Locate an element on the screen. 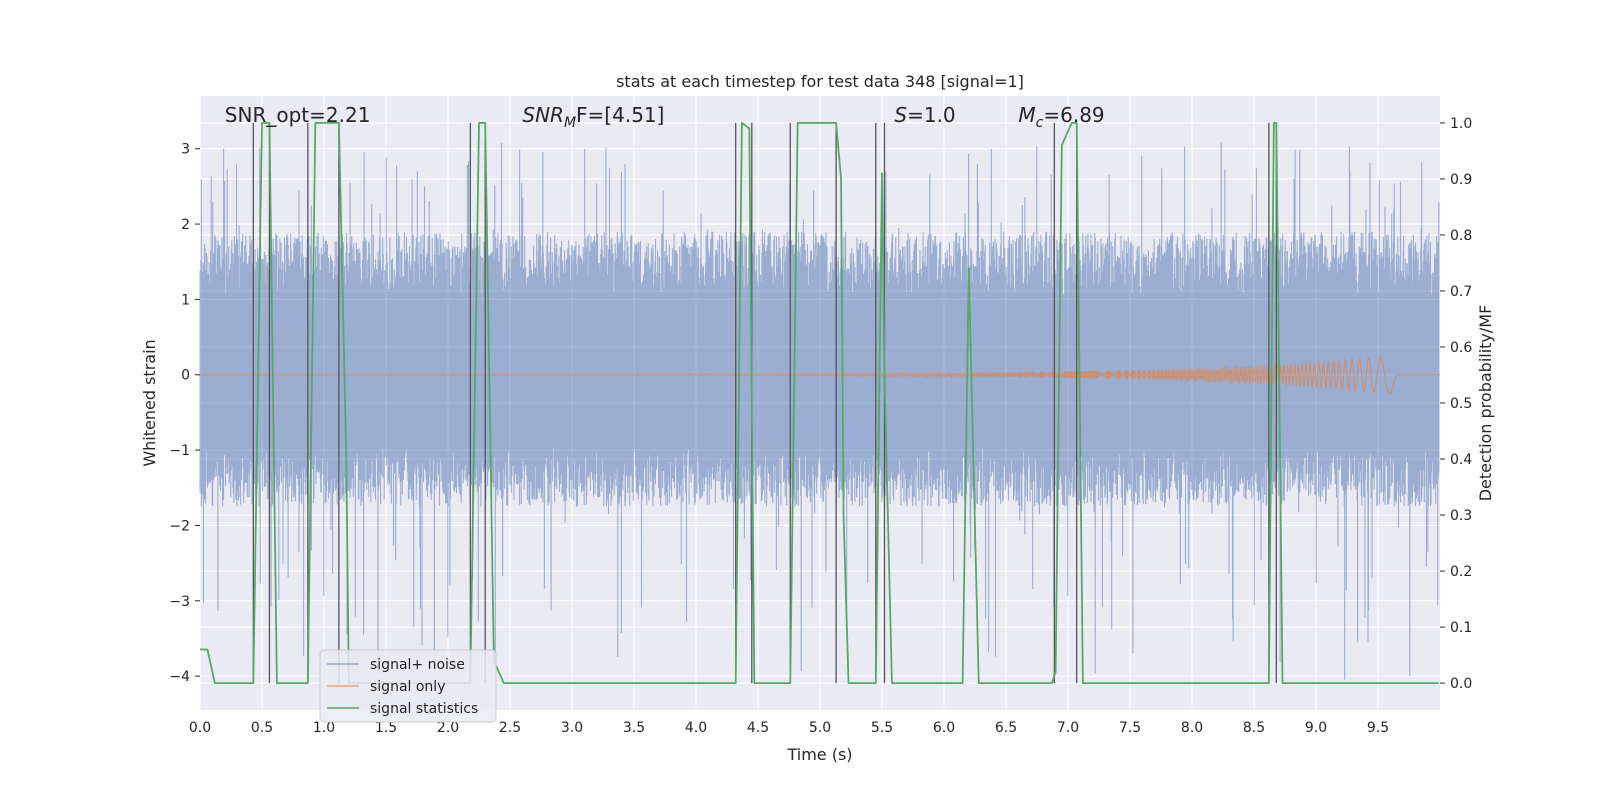 The height and width of the screenshot is (800, 1600). y2-tick-label: 0.0 is located at coordinates (1461, 684).